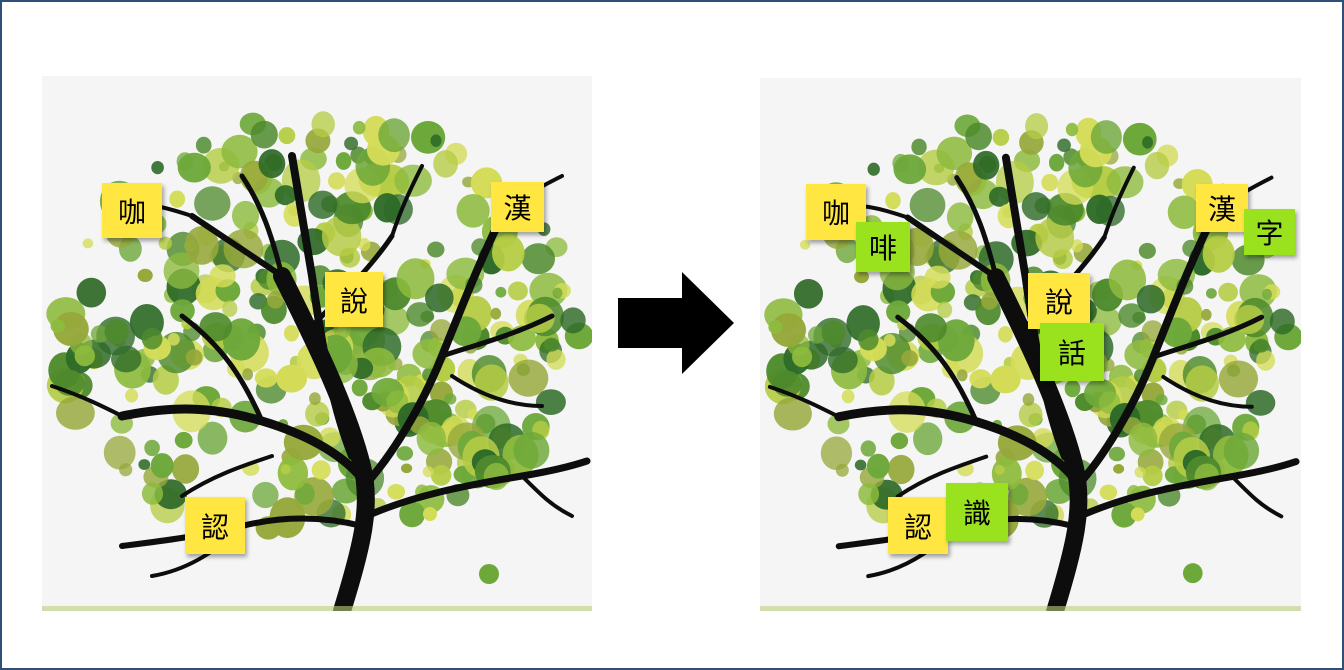 The image size is (1344, 670). I want to click on sticky-note-hi: 啡, so click(883, 247).